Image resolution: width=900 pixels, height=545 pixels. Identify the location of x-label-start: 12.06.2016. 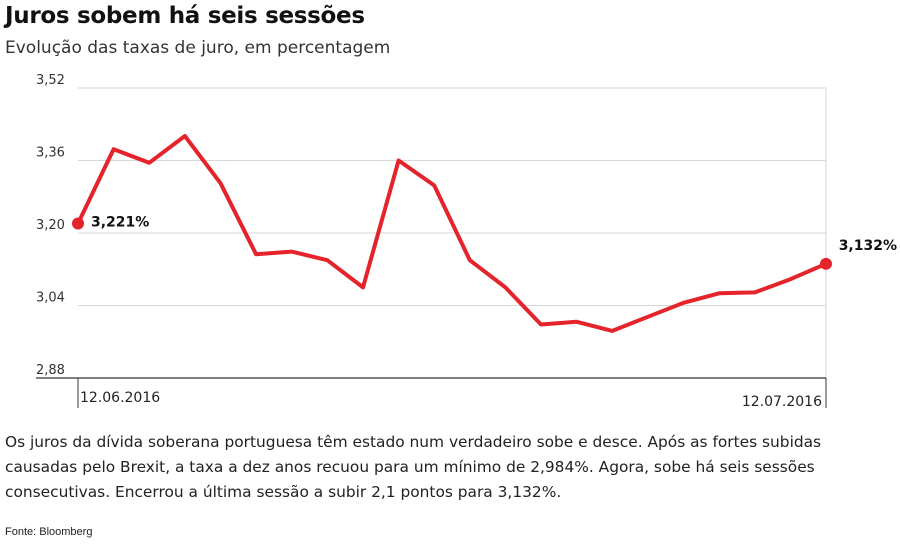
(120, 398).